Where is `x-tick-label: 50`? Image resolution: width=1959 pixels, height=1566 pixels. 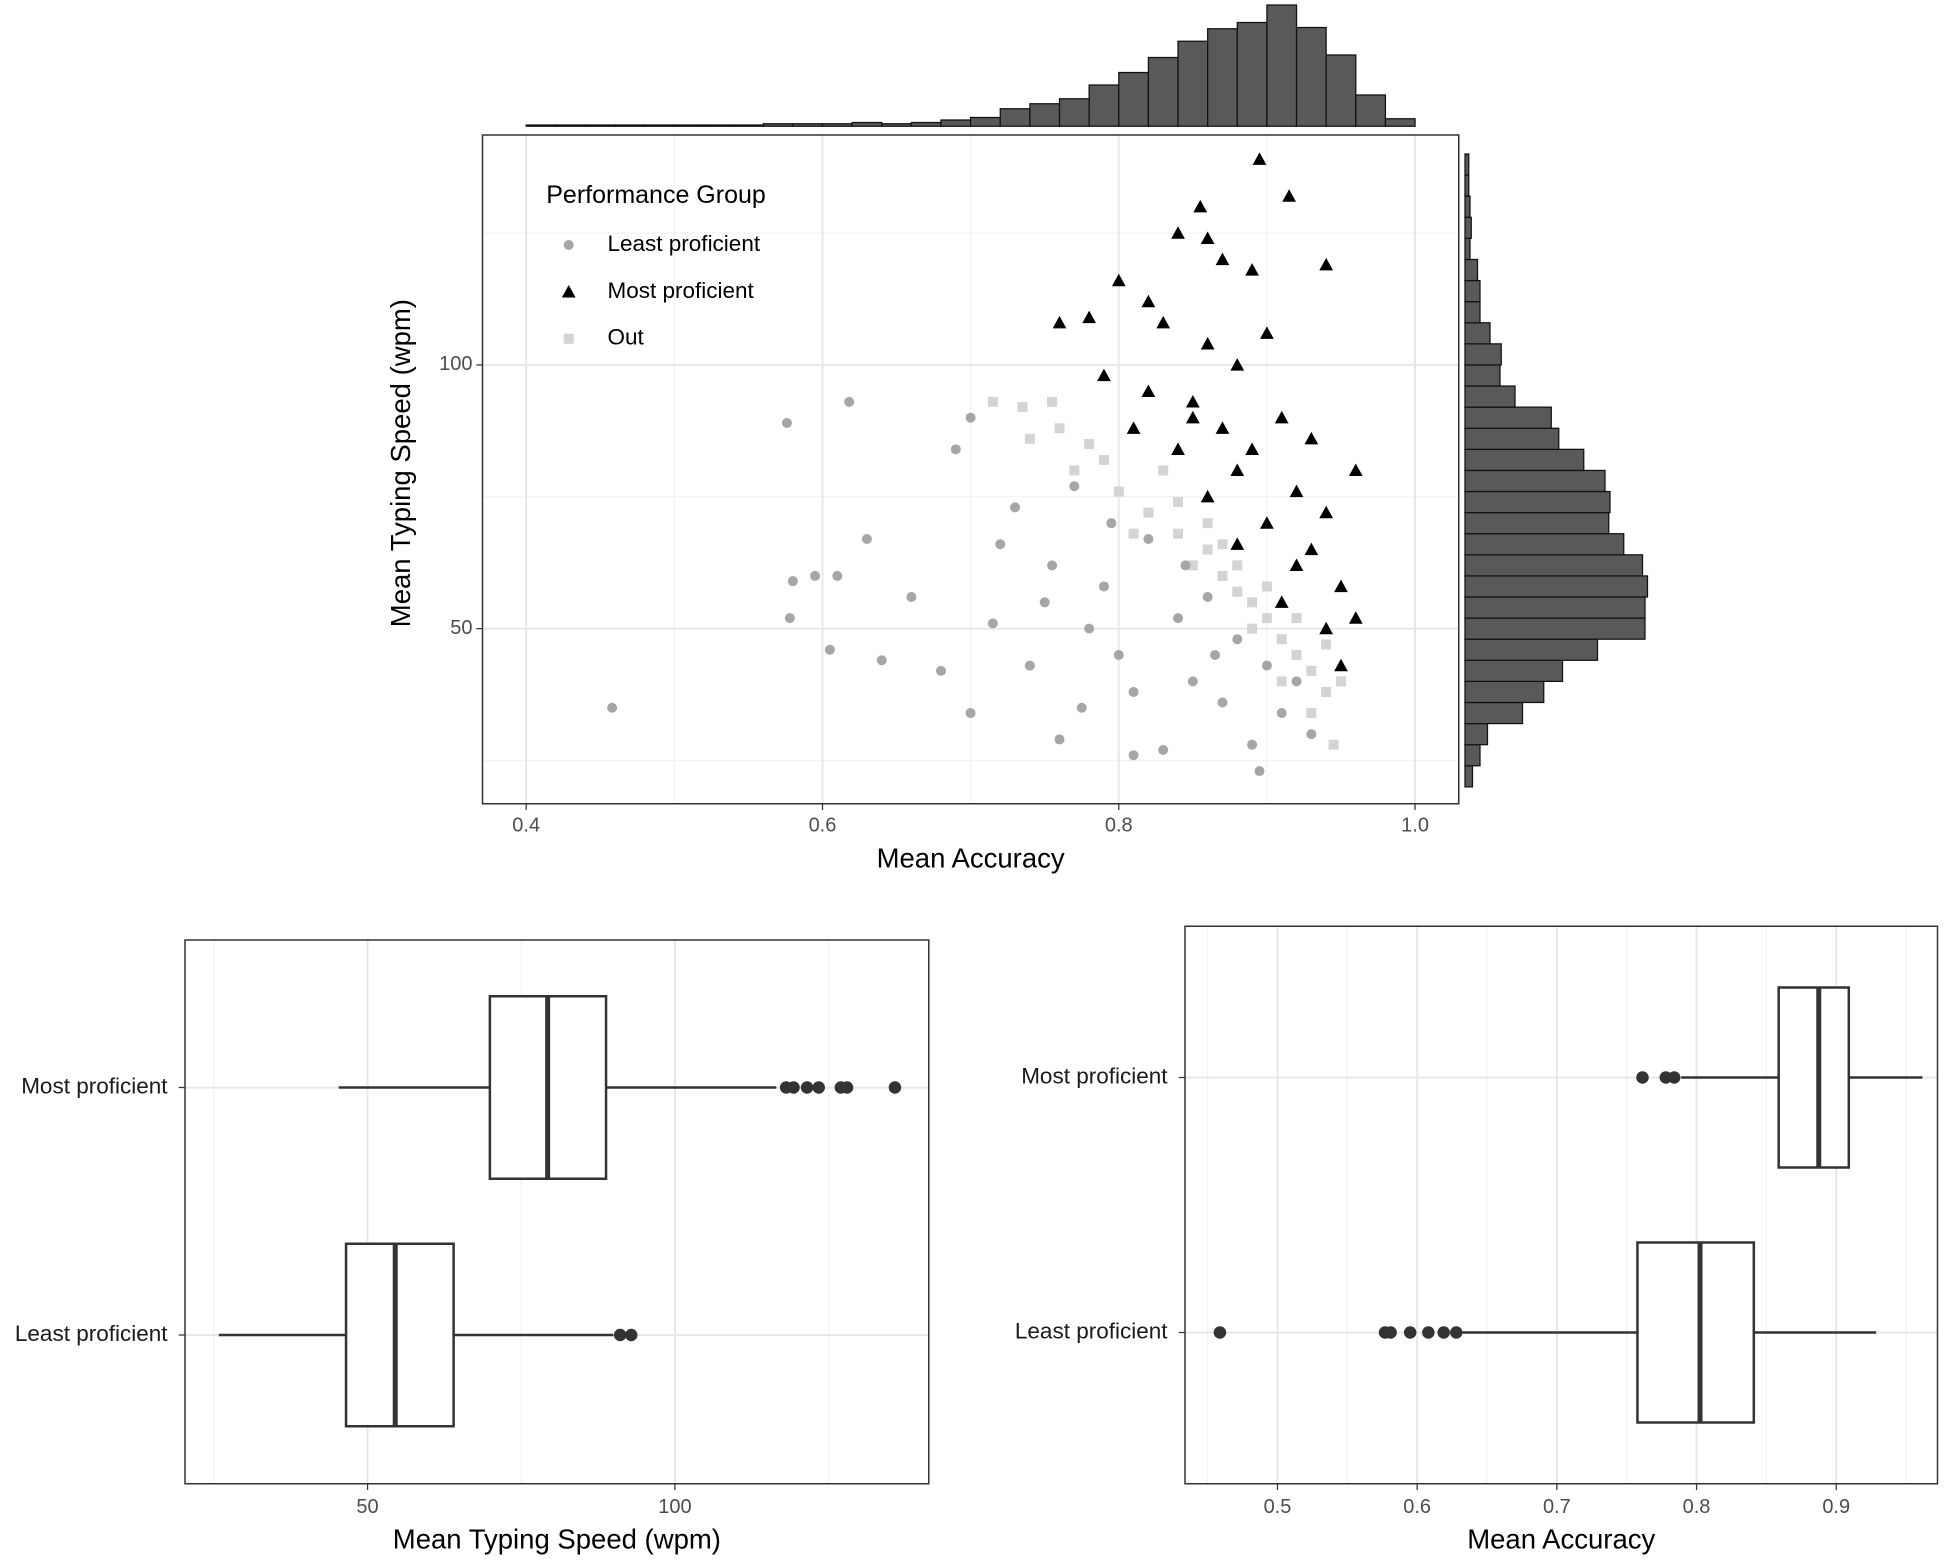 x-tick-label: 50 is located at coordinates (367, 1507).